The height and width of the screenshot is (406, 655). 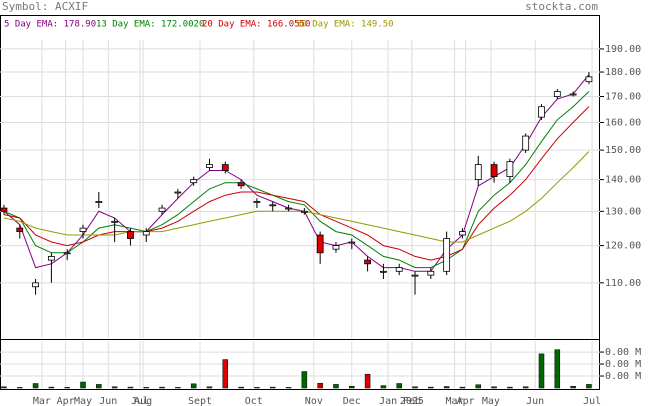 I want to click on y-tick-label: 140.00, so click(x=623, y=180).